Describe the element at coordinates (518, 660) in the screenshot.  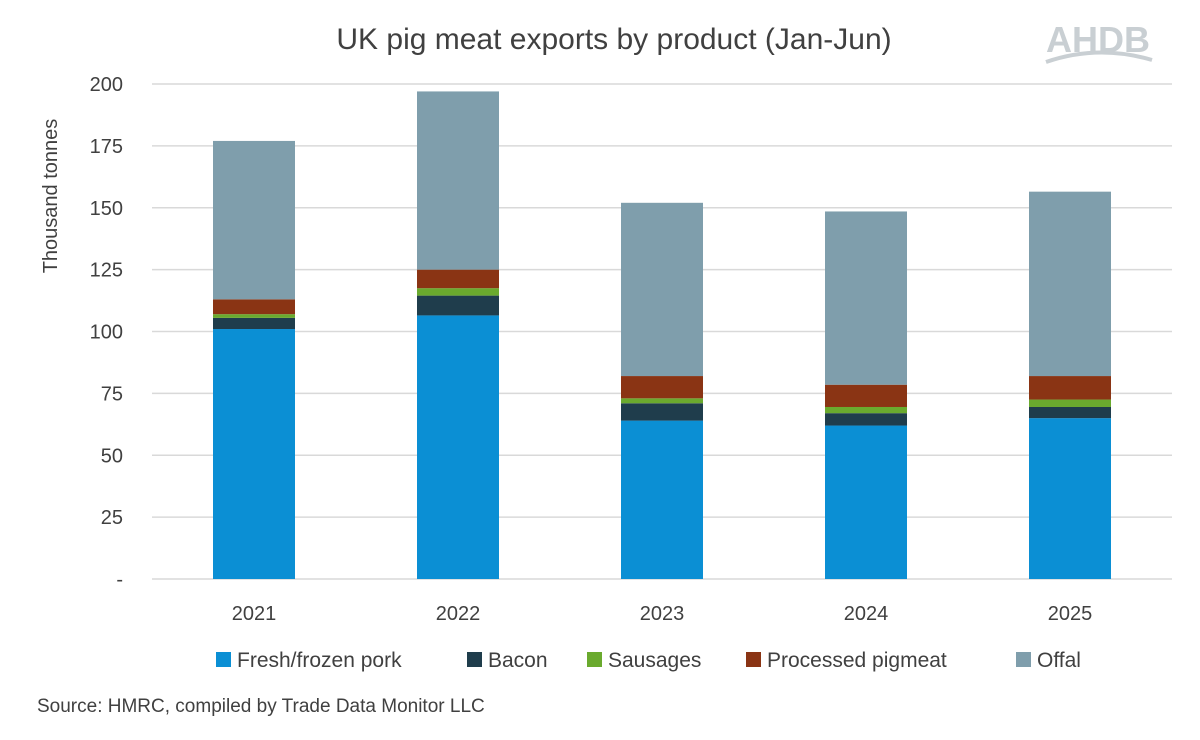
I see `legend-label: Bacon` at that location.